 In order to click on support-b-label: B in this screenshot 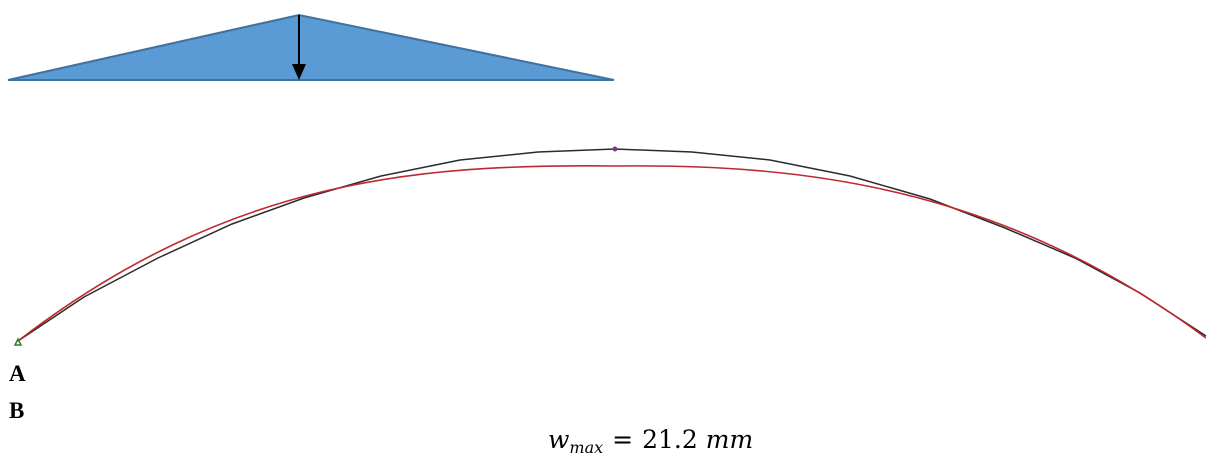, I will do `click(17, 410)`.